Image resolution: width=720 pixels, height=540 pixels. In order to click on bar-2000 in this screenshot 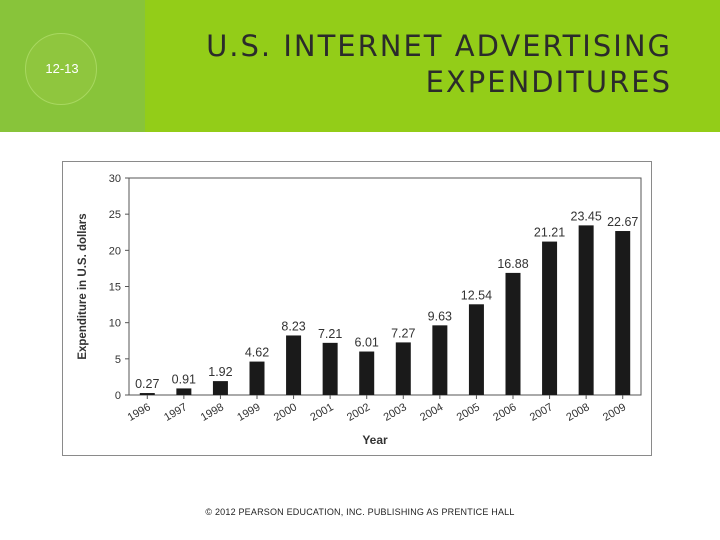, I will do `click(294, 365)`.